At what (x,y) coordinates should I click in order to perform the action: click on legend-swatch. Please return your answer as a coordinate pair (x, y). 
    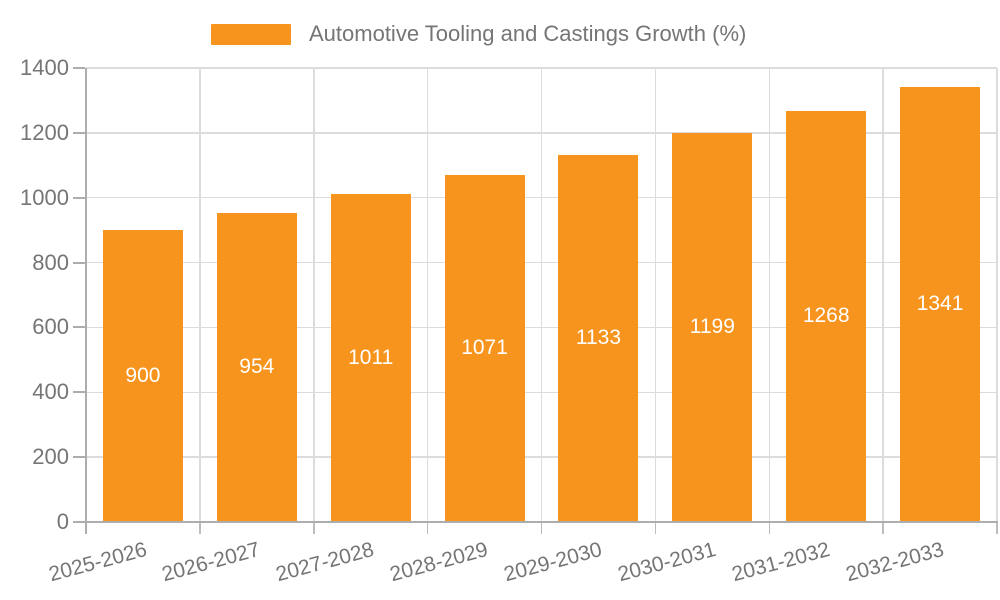
    Looking at the image, I should click on (251, 34).